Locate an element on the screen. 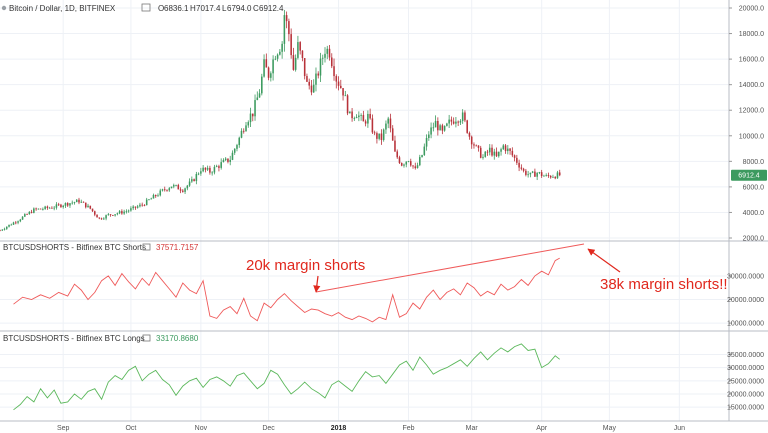  x-axis-tick-label: Nov is located at coordinates (201, 428).